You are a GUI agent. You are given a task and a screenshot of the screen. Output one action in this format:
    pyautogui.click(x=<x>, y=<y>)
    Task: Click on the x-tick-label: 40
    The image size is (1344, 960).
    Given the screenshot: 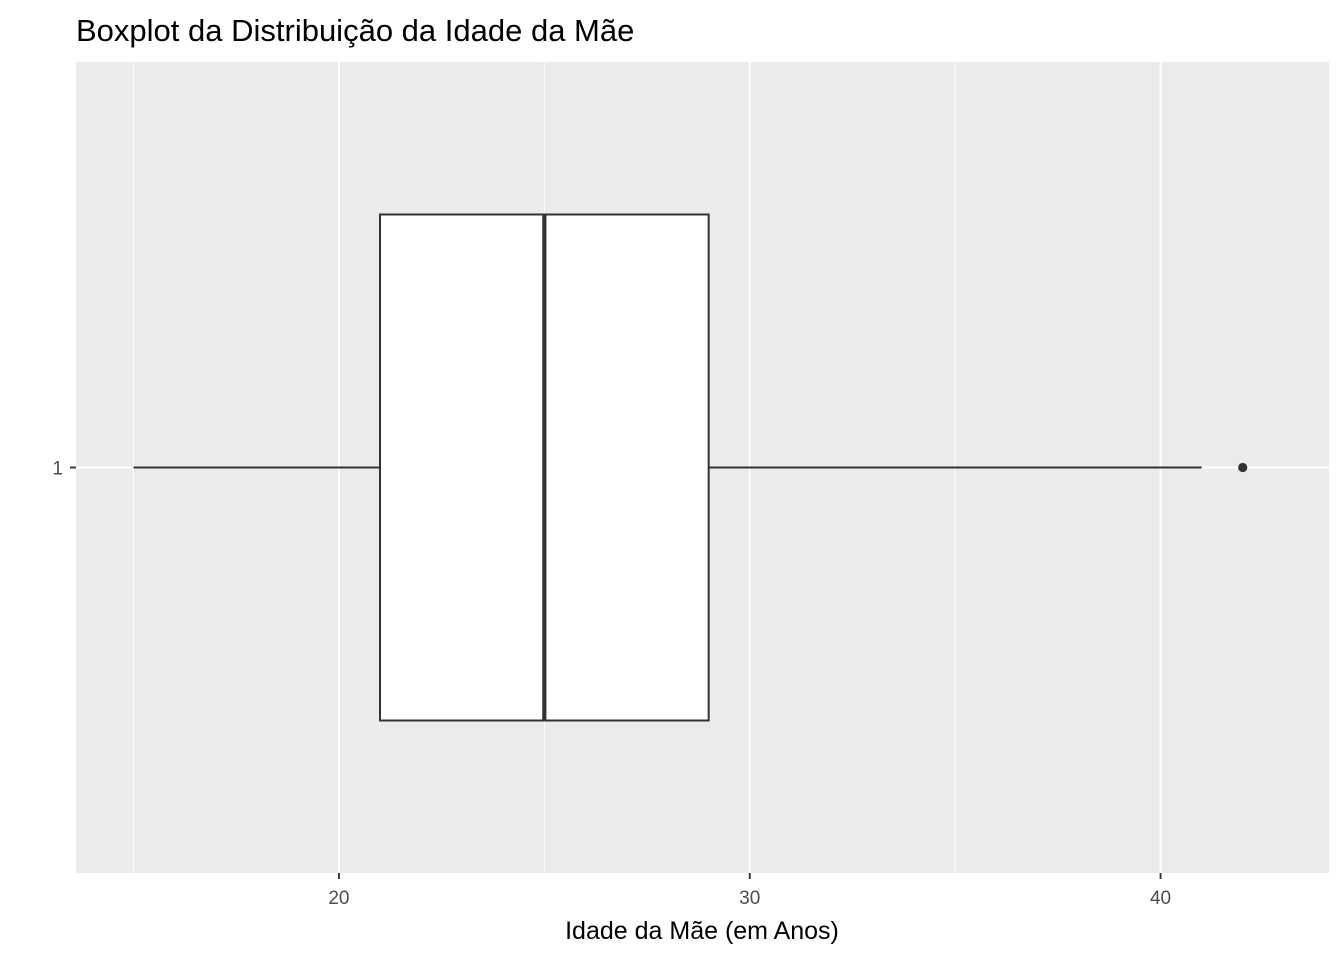 What is the action you would take?
    pyautogui.click(x=1160, y=898)
    